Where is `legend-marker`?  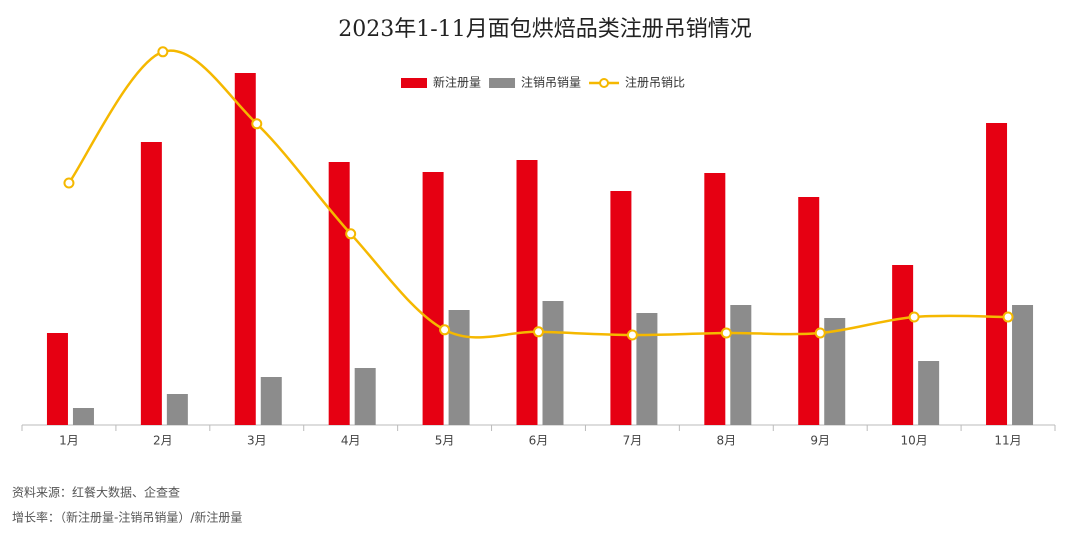
legend-marker is located at coordinates (604, 83).